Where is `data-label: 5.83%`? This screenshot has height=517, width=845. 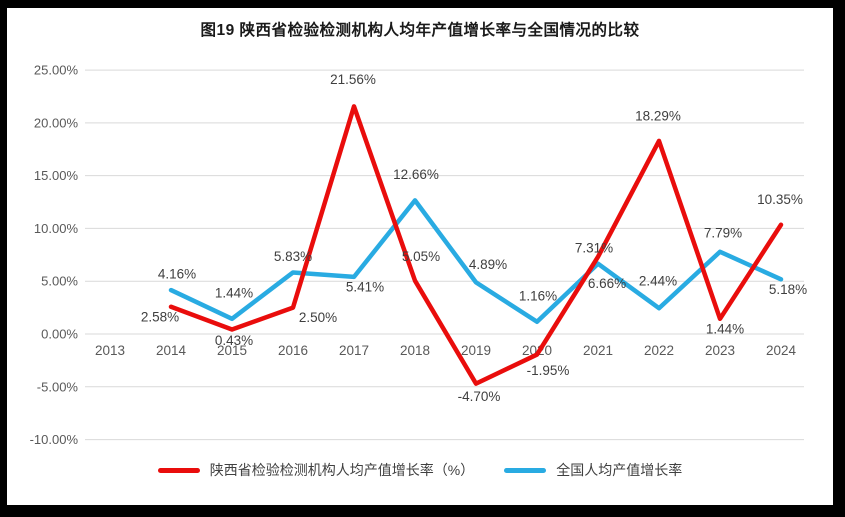 data-label: 5.83% is located at coordinates (293, 256).